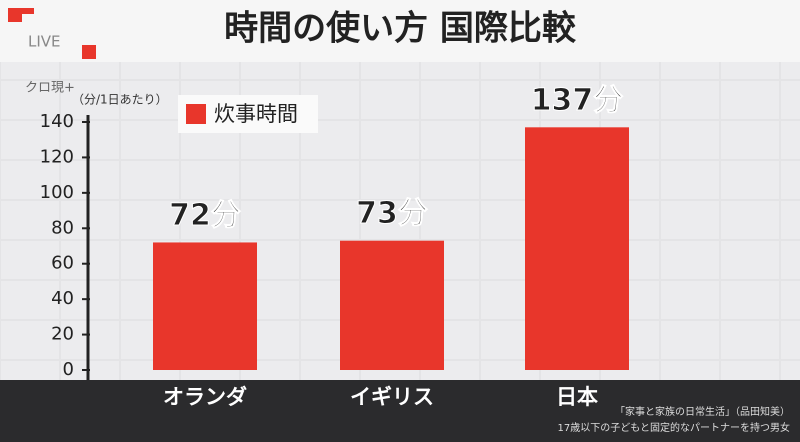 The height and width of the screenshot is (442, 800). I want to click on x-tick-label: イギリス, so click(392, 397).